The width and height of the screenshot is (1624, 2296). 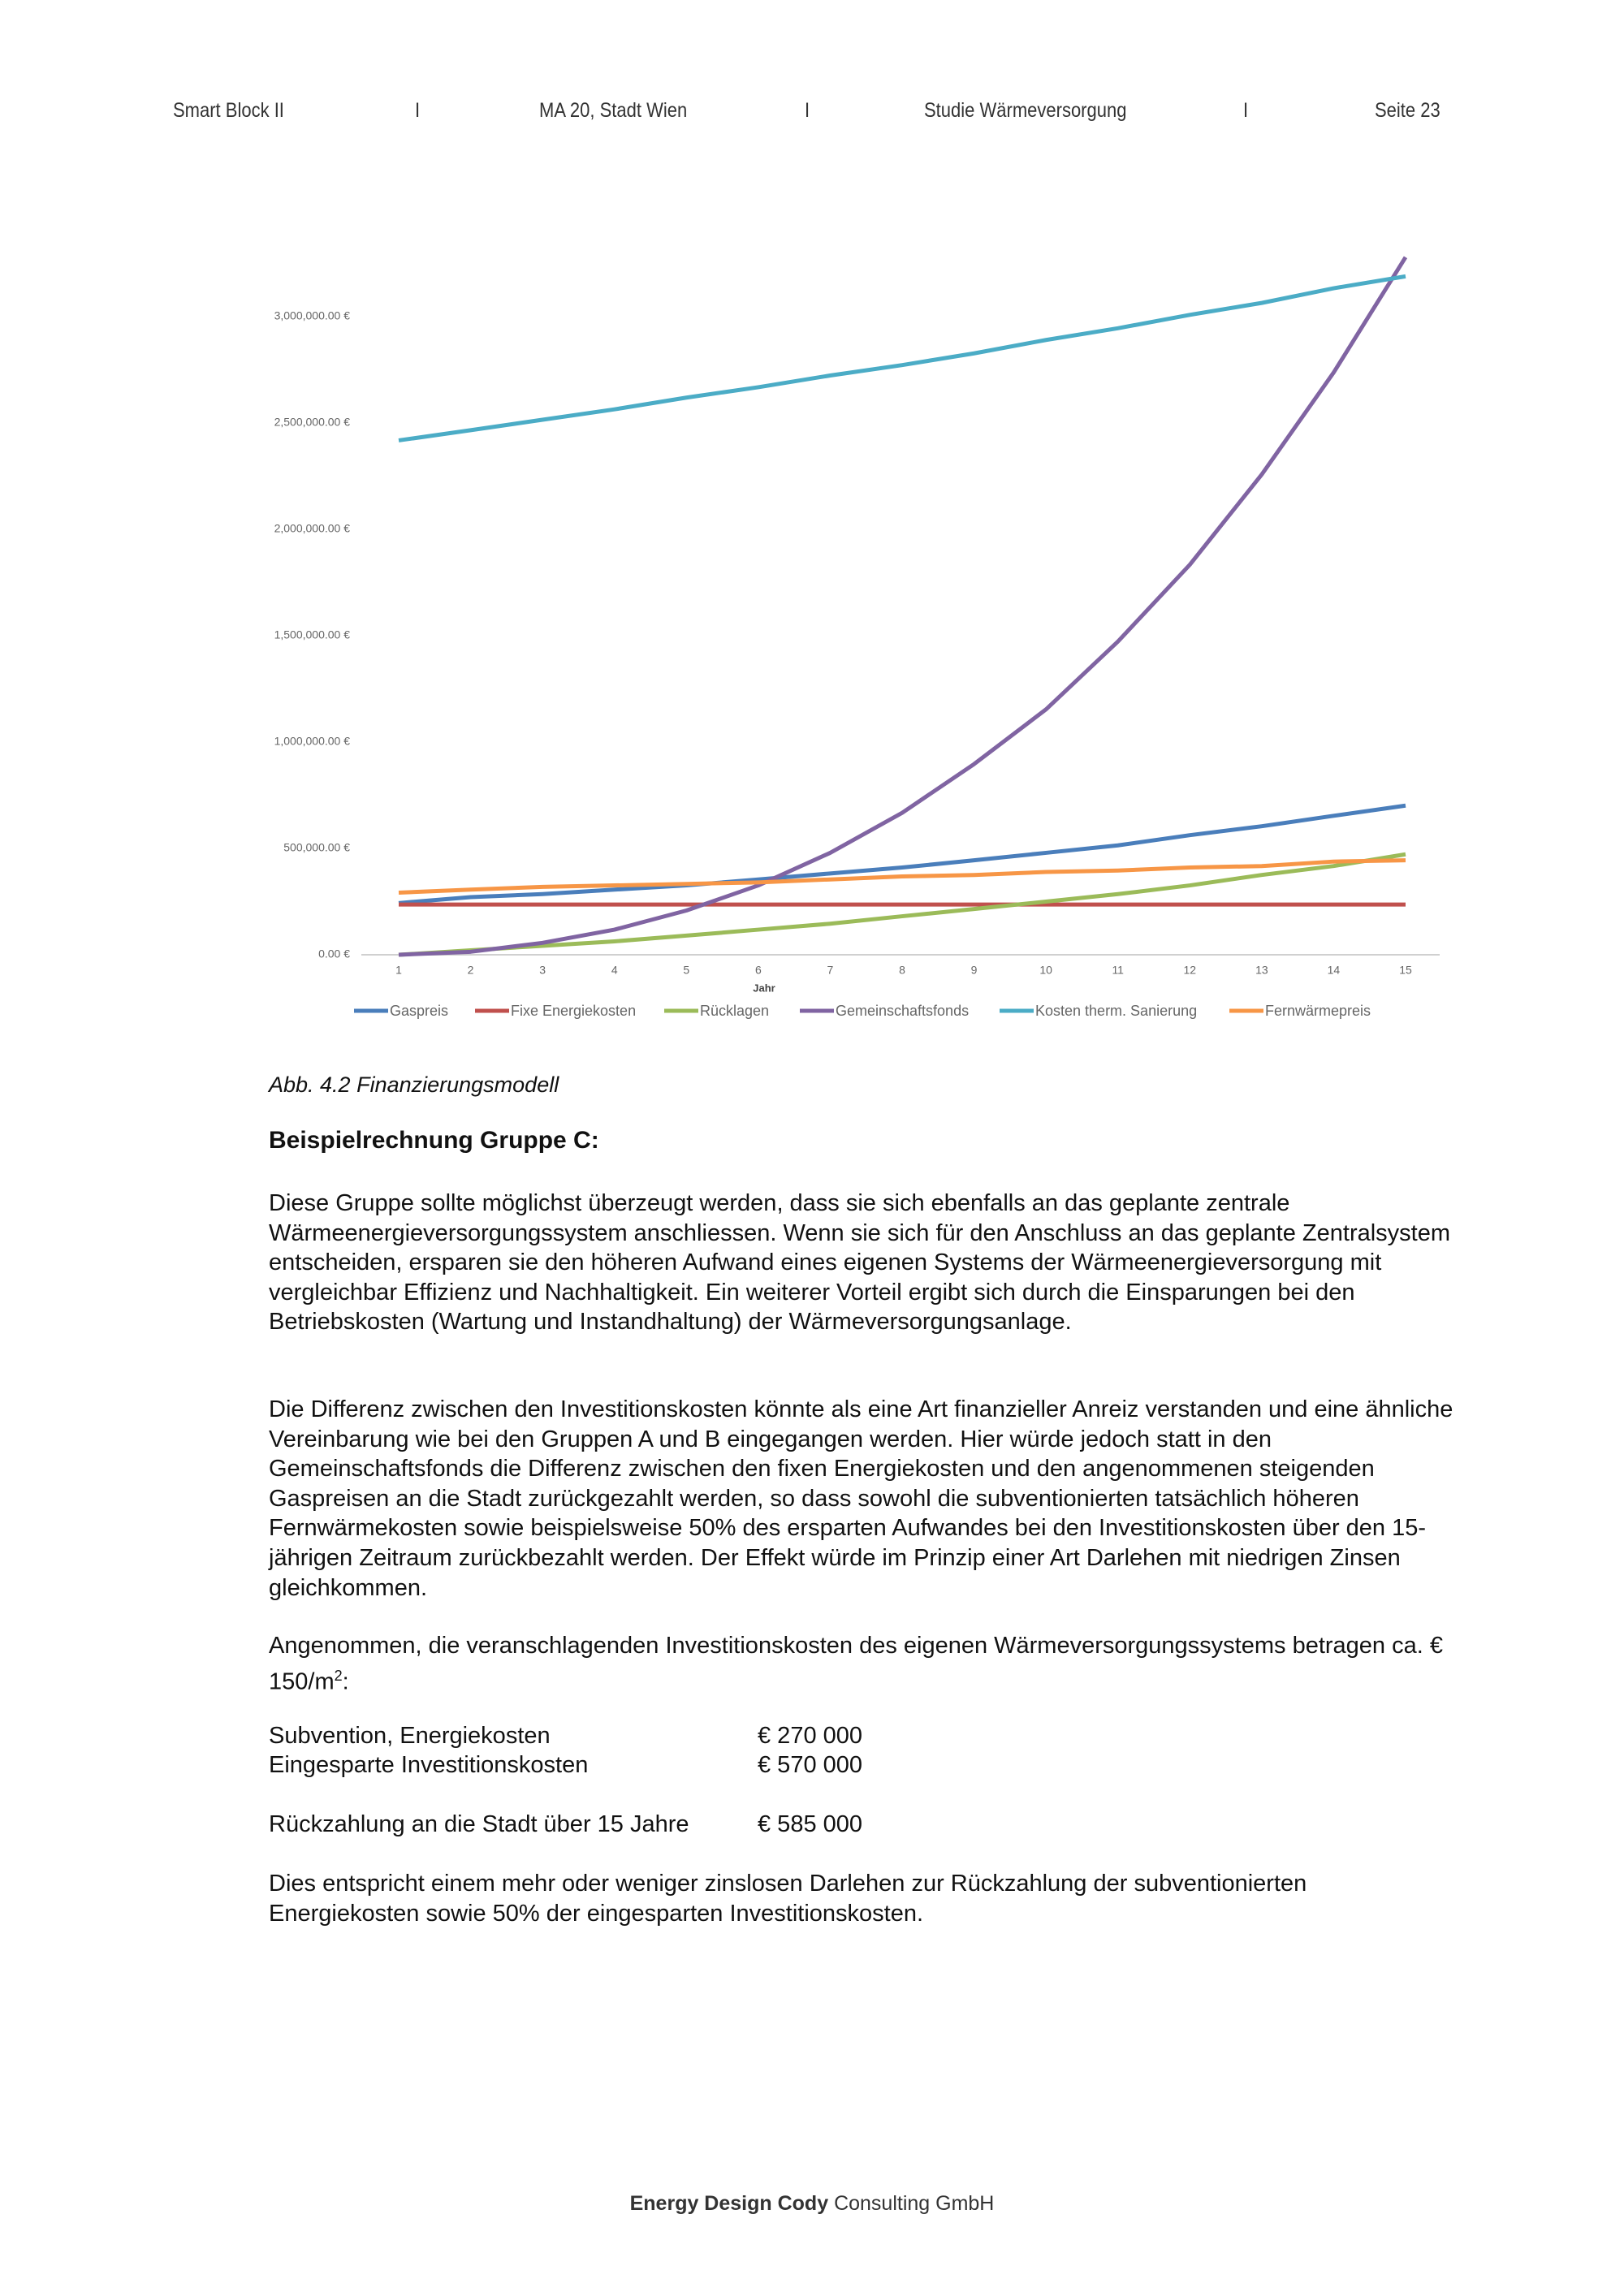 I want to click on x-tick-label: 12, so click(x=1190, y=970).